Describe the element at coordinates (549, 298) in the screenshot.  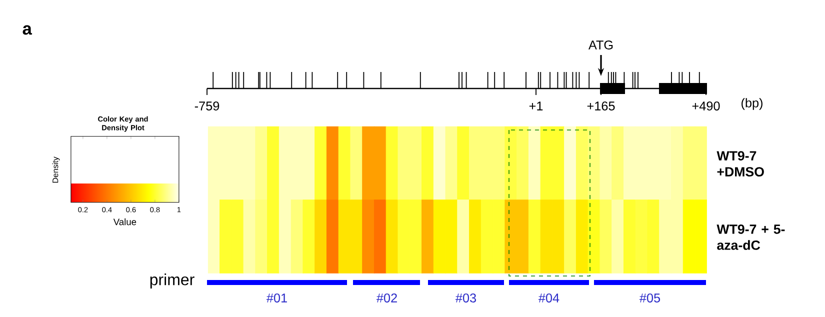
I see `text: #04` at that location.